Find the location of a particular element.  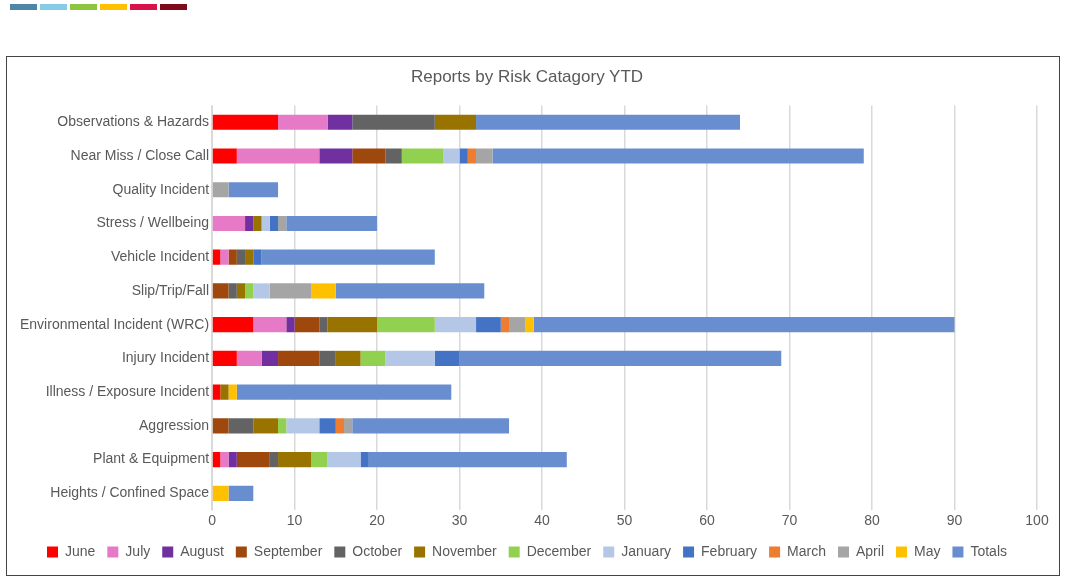

legend-label: February is located at coordinates (729, 550).